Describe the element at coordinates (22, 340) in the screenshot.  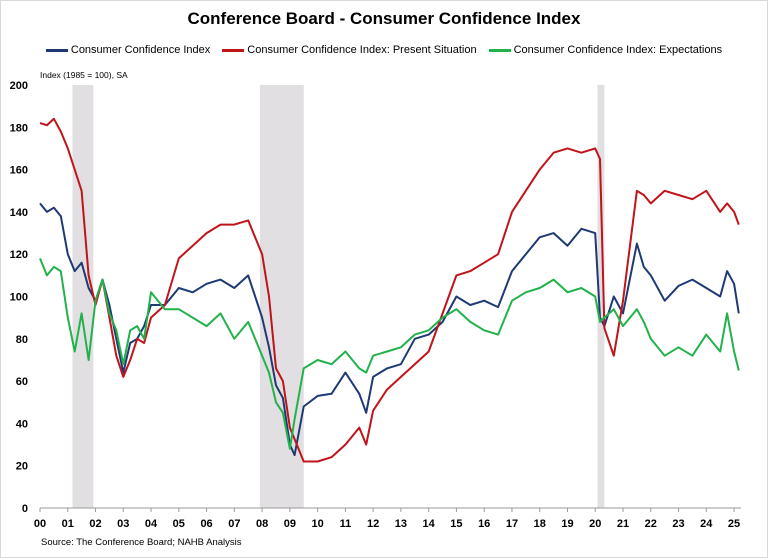
I see `y-tick-label: 80` at that location.